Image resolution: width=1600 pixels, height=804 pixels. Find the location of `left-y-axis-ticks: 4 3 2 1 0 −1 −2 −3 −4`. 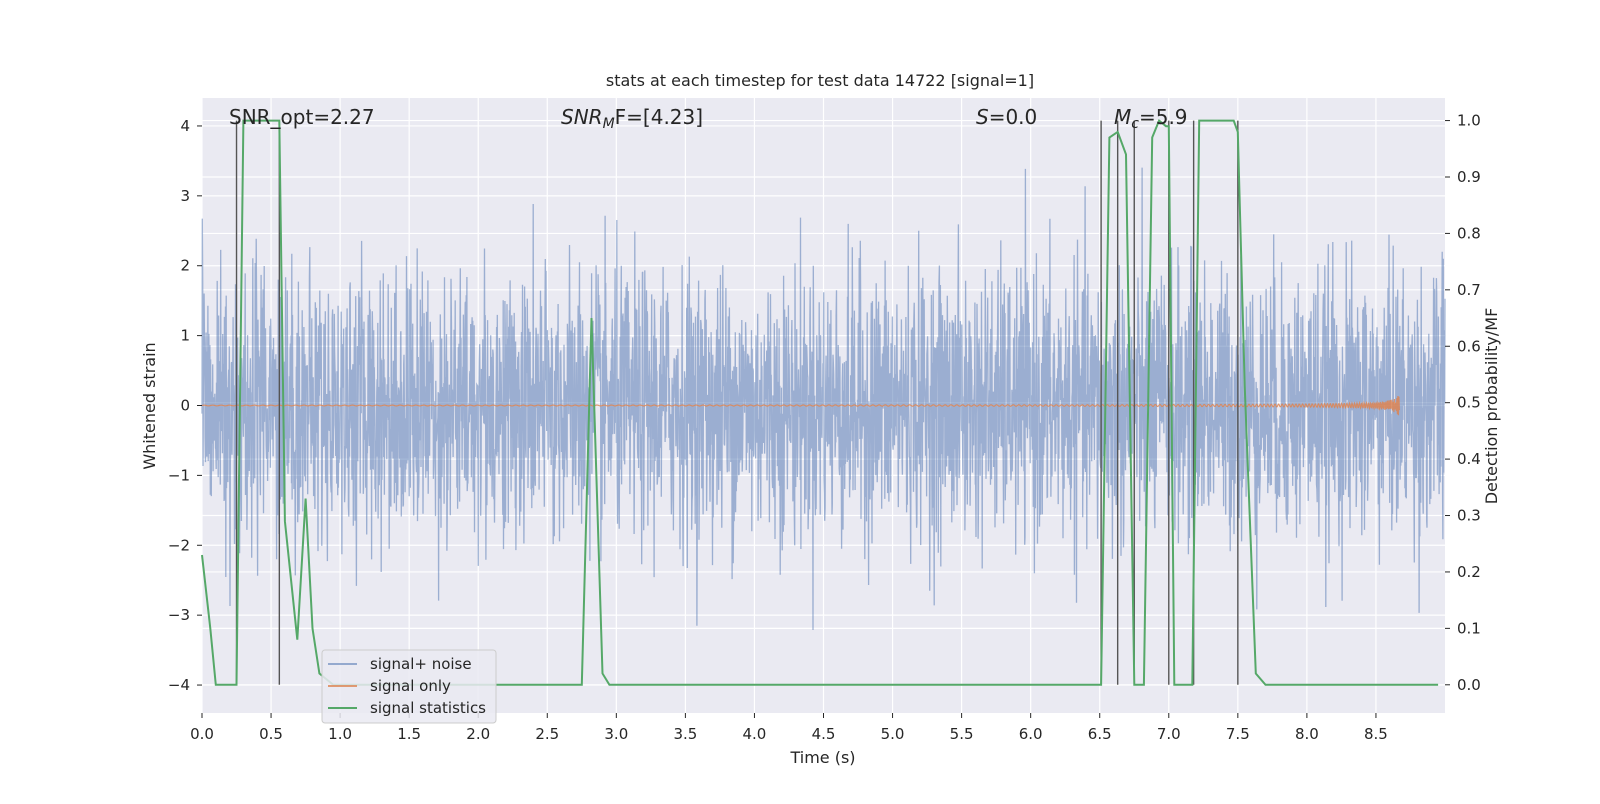

left-y-axis-ticks: 4 3 2 1 0 −1 −2 −3 −4 is located at coordinates (185, 405).